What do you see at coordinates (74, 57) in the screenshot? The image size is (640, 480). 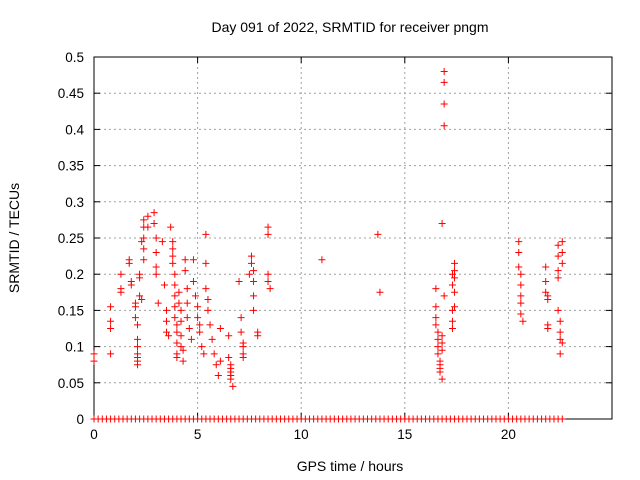 I see `y-tick-label: 0.5` at bounding box center [74, 57].